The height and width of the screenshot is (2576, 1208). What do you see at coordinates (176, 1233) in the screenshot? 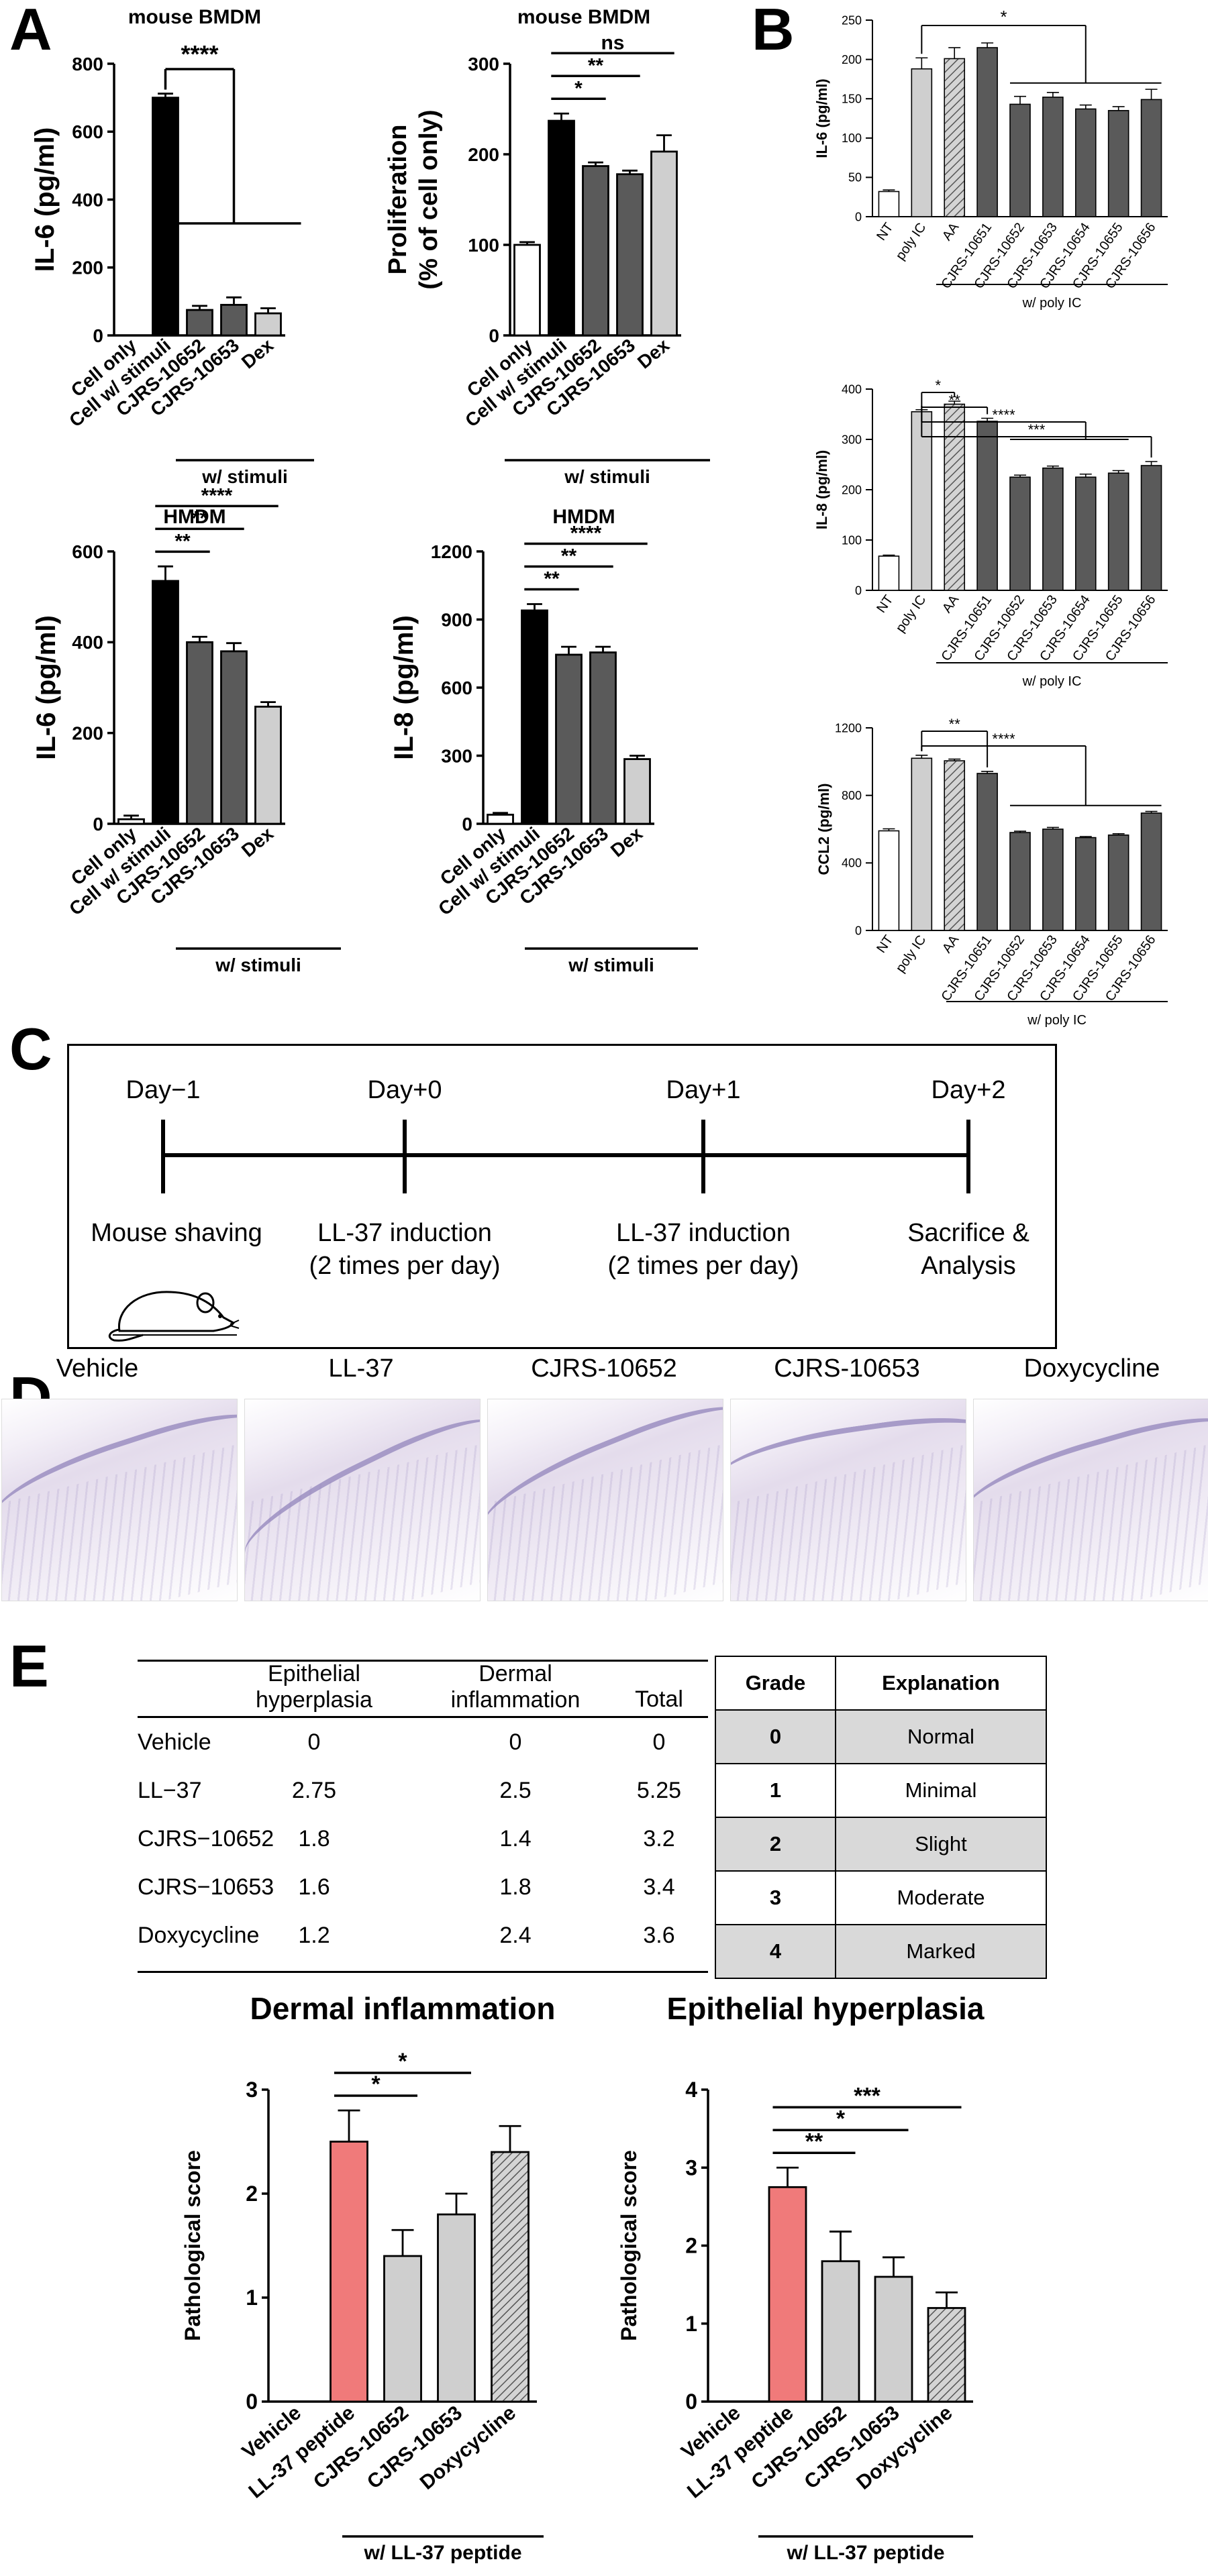
I see `timeline-event-0: Mouse shaving` at bounding box center [176, 1233].